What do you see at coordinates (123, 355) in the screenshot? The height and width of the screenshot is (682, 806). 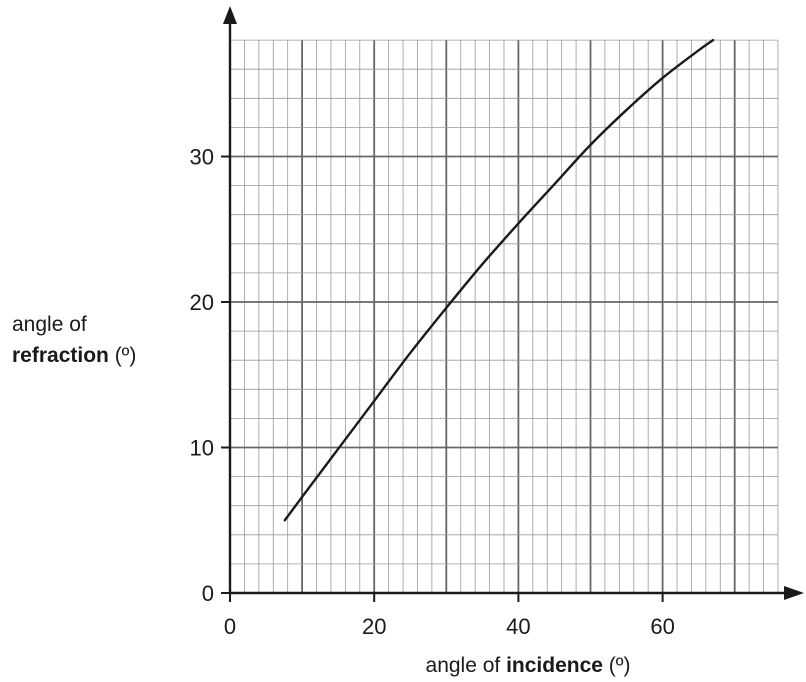 I see `y-axis-label-suffix: (º)` at bounding box center [123, 355].